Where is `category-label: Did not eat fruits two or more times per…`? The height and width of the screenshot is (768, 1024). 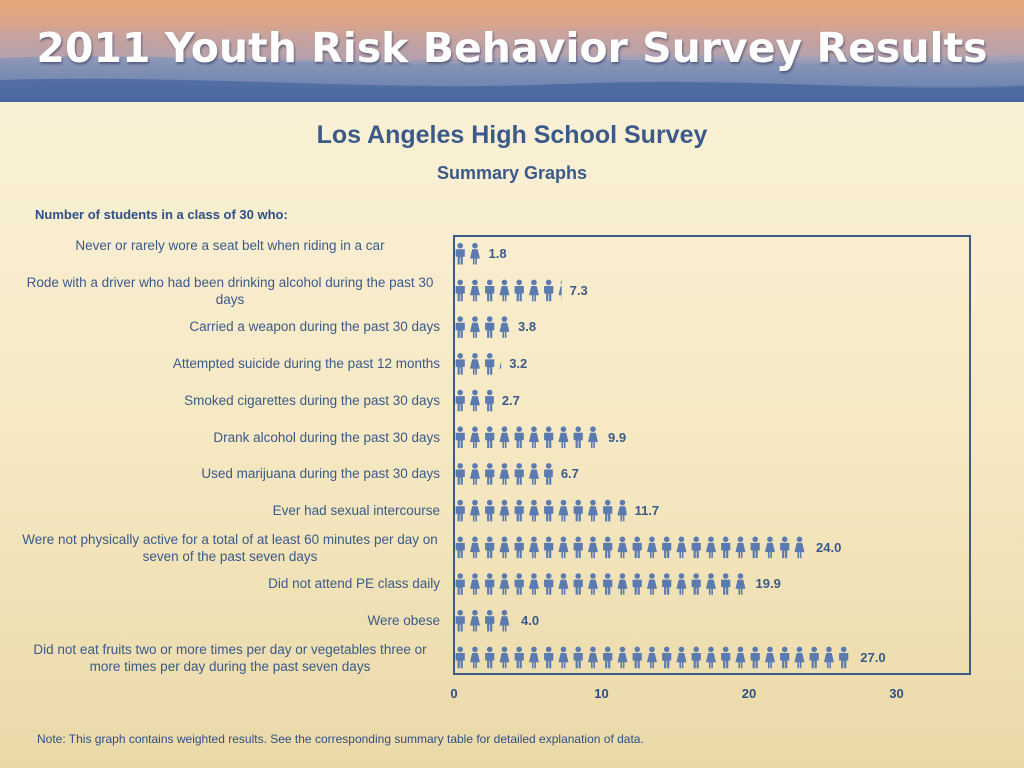
category-label: Did not eat fruits two or more times per… is located at coordinates (230, 657).